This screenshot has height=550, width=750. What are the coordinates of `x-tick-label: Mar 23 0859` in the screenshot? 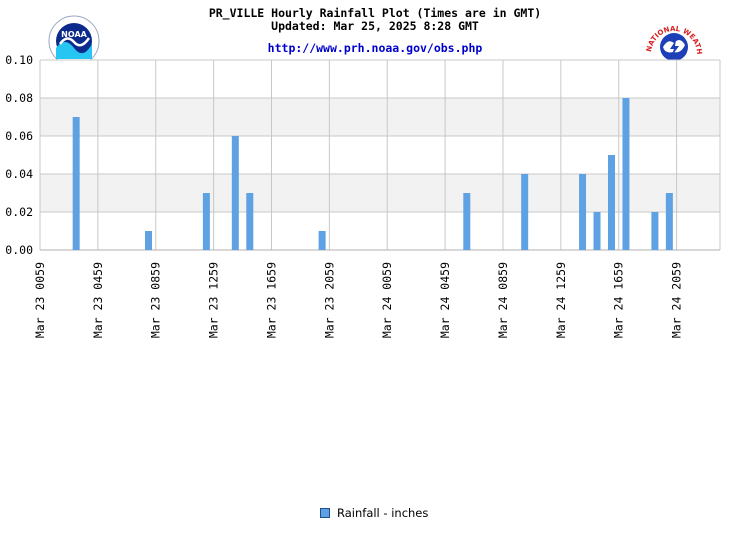 It's located at (156, 300).